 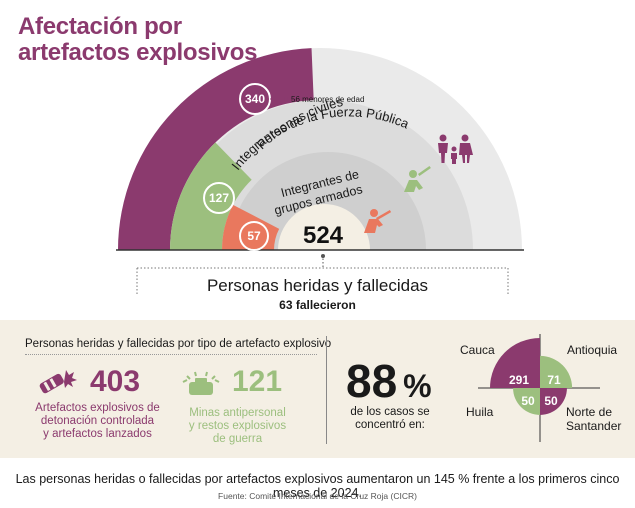 I want to click on nds-label: Norte de Santander, so click(x=593, y=419).